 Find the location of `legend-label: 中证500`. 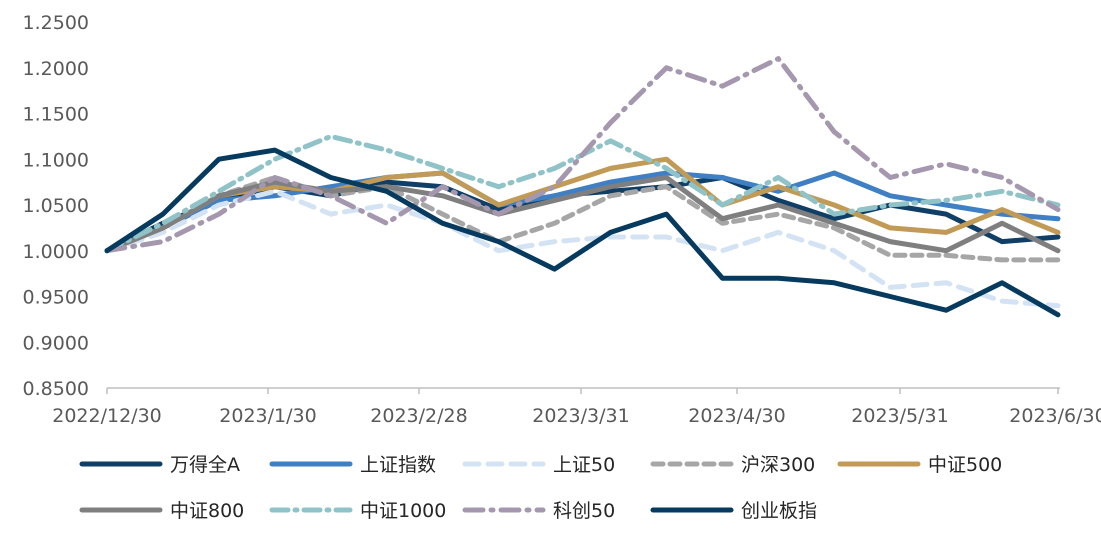

legend-label: 中证500 is located at coordinates (965, 465).